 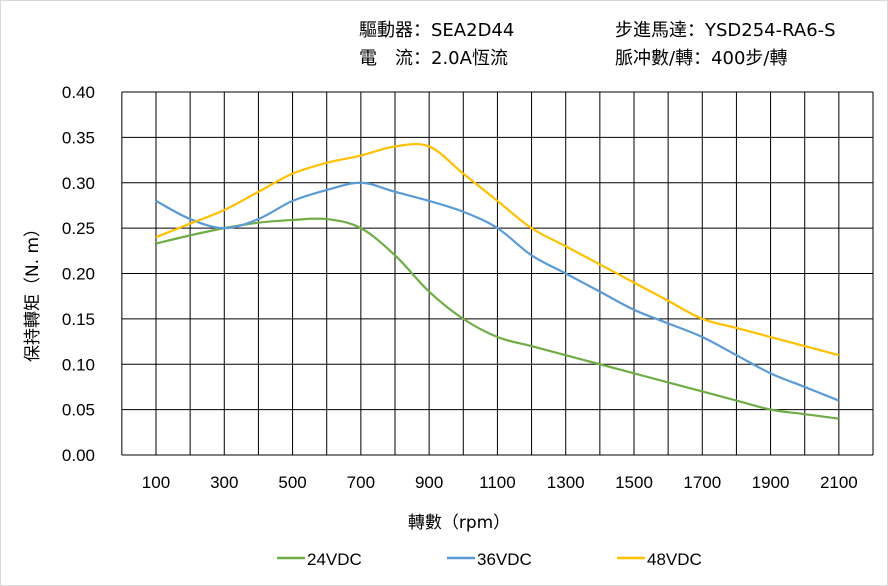 What do you see at coordinates (78, 274) in the screenshot?
I see `y-tick-label: 0.20` at bounding box center [78, 274].